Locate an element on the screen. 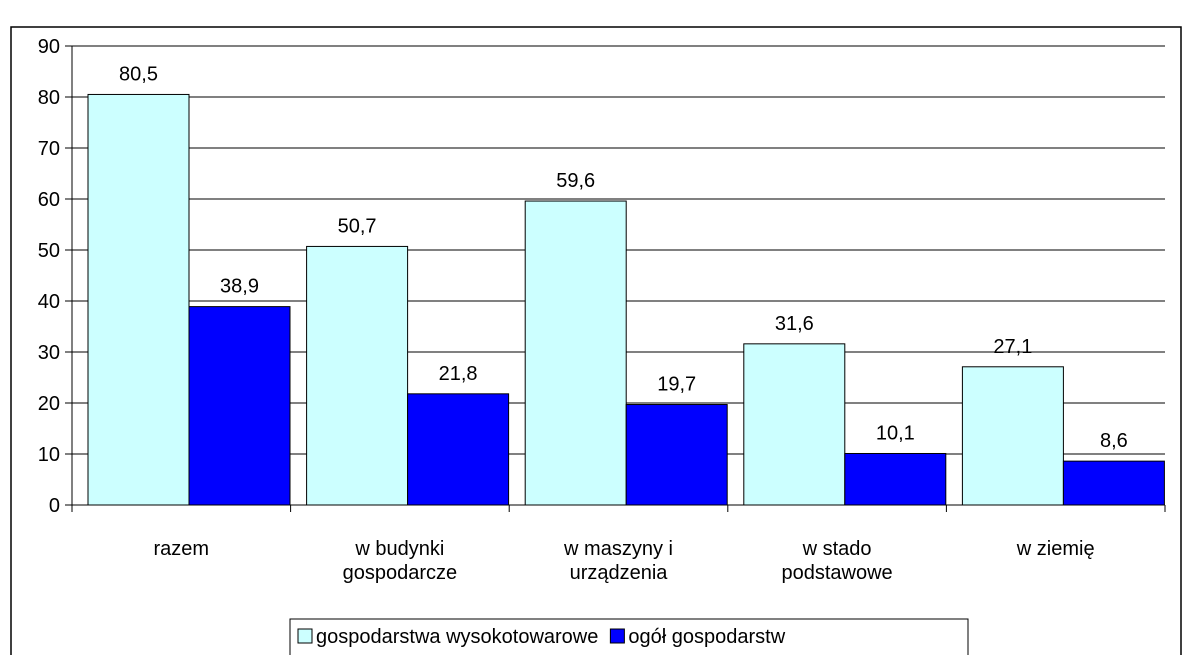 This screenshot has width=1193, height=655. legend-label: ogół gospodarstw is located at coordinates (706, 637).